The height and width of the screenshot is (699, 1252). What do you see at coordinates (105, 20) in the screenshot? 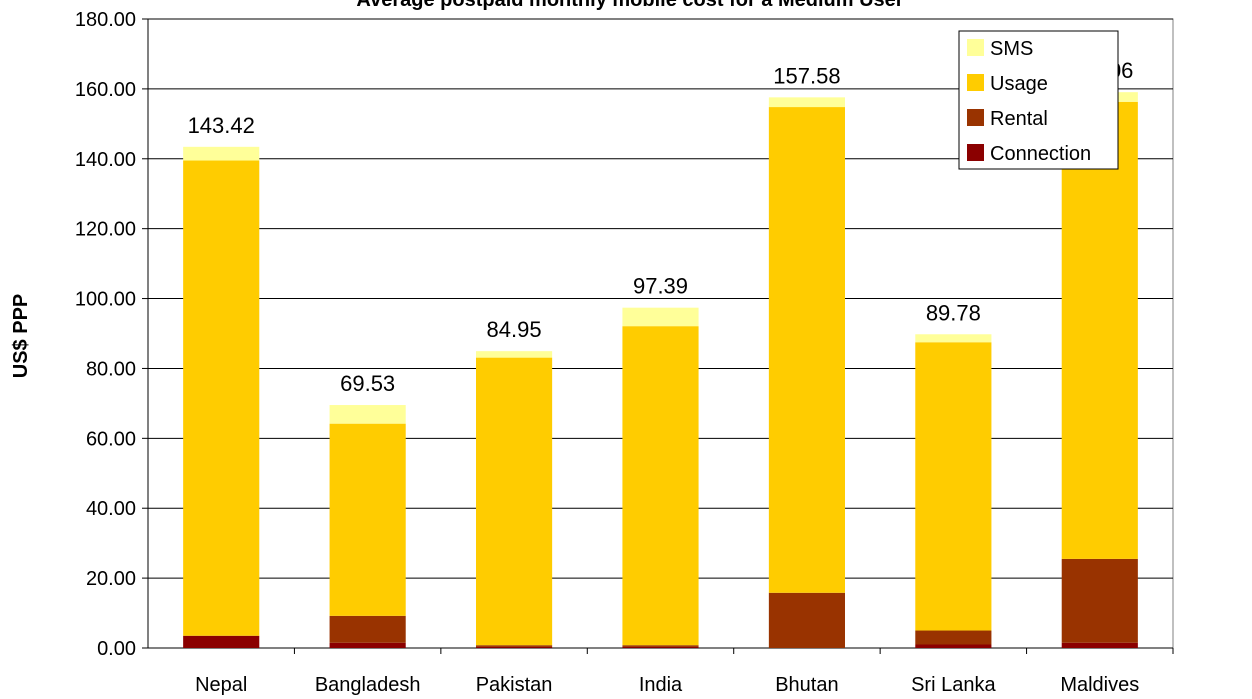
I see `y-tick-label: 180.00` at bounding box center [105, 20].